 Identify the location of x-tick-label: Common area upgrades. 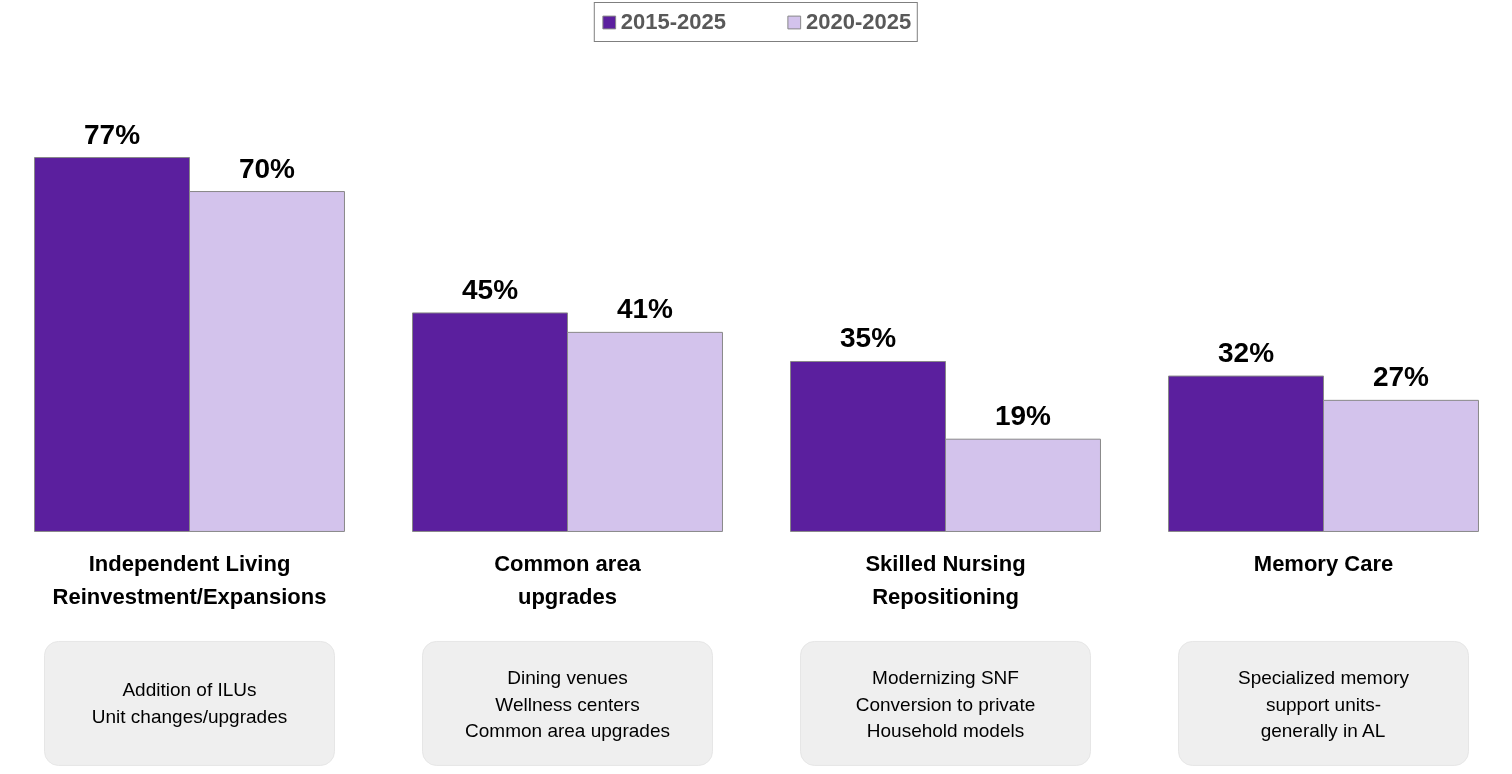
(568, 580).